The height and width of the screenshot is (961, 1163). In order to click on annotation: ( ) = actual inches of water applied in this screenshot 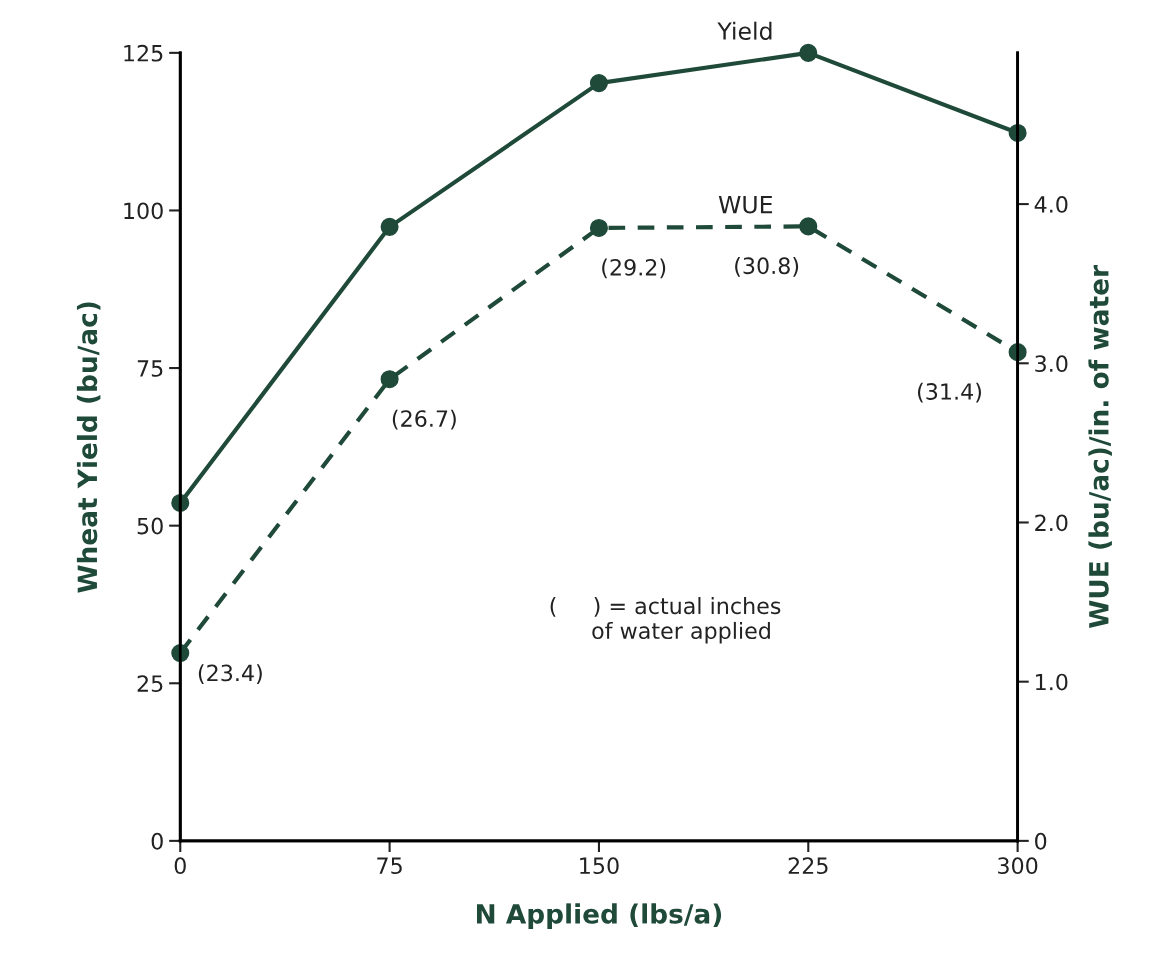, I will do `click(665, 620)`.